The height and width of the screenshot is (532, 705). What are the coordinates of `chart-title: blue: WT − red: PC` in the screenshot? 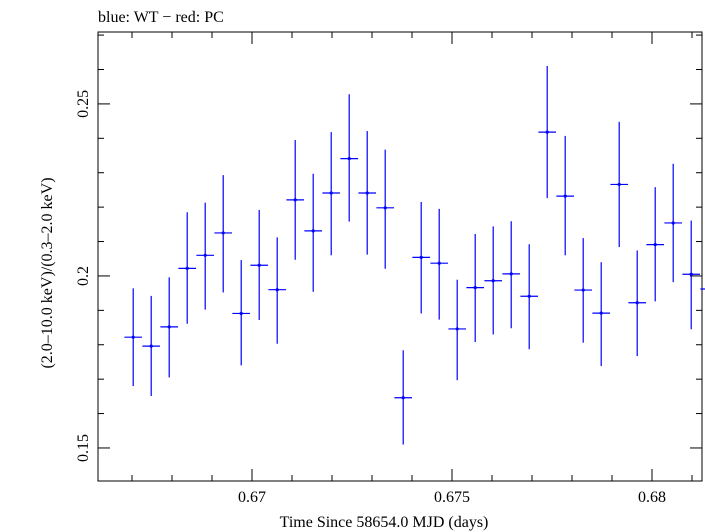 It's located at (161, 17).